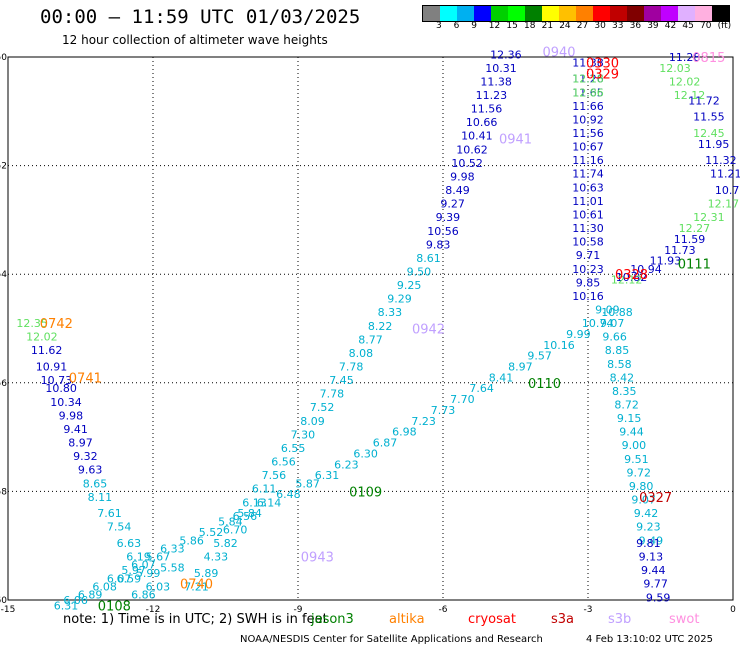 The width and height of the screenshot is (740, 650). Describe the element at coordinates (690, 239) in the screenshot. I see `wave-height-value: 11.59` at that location.